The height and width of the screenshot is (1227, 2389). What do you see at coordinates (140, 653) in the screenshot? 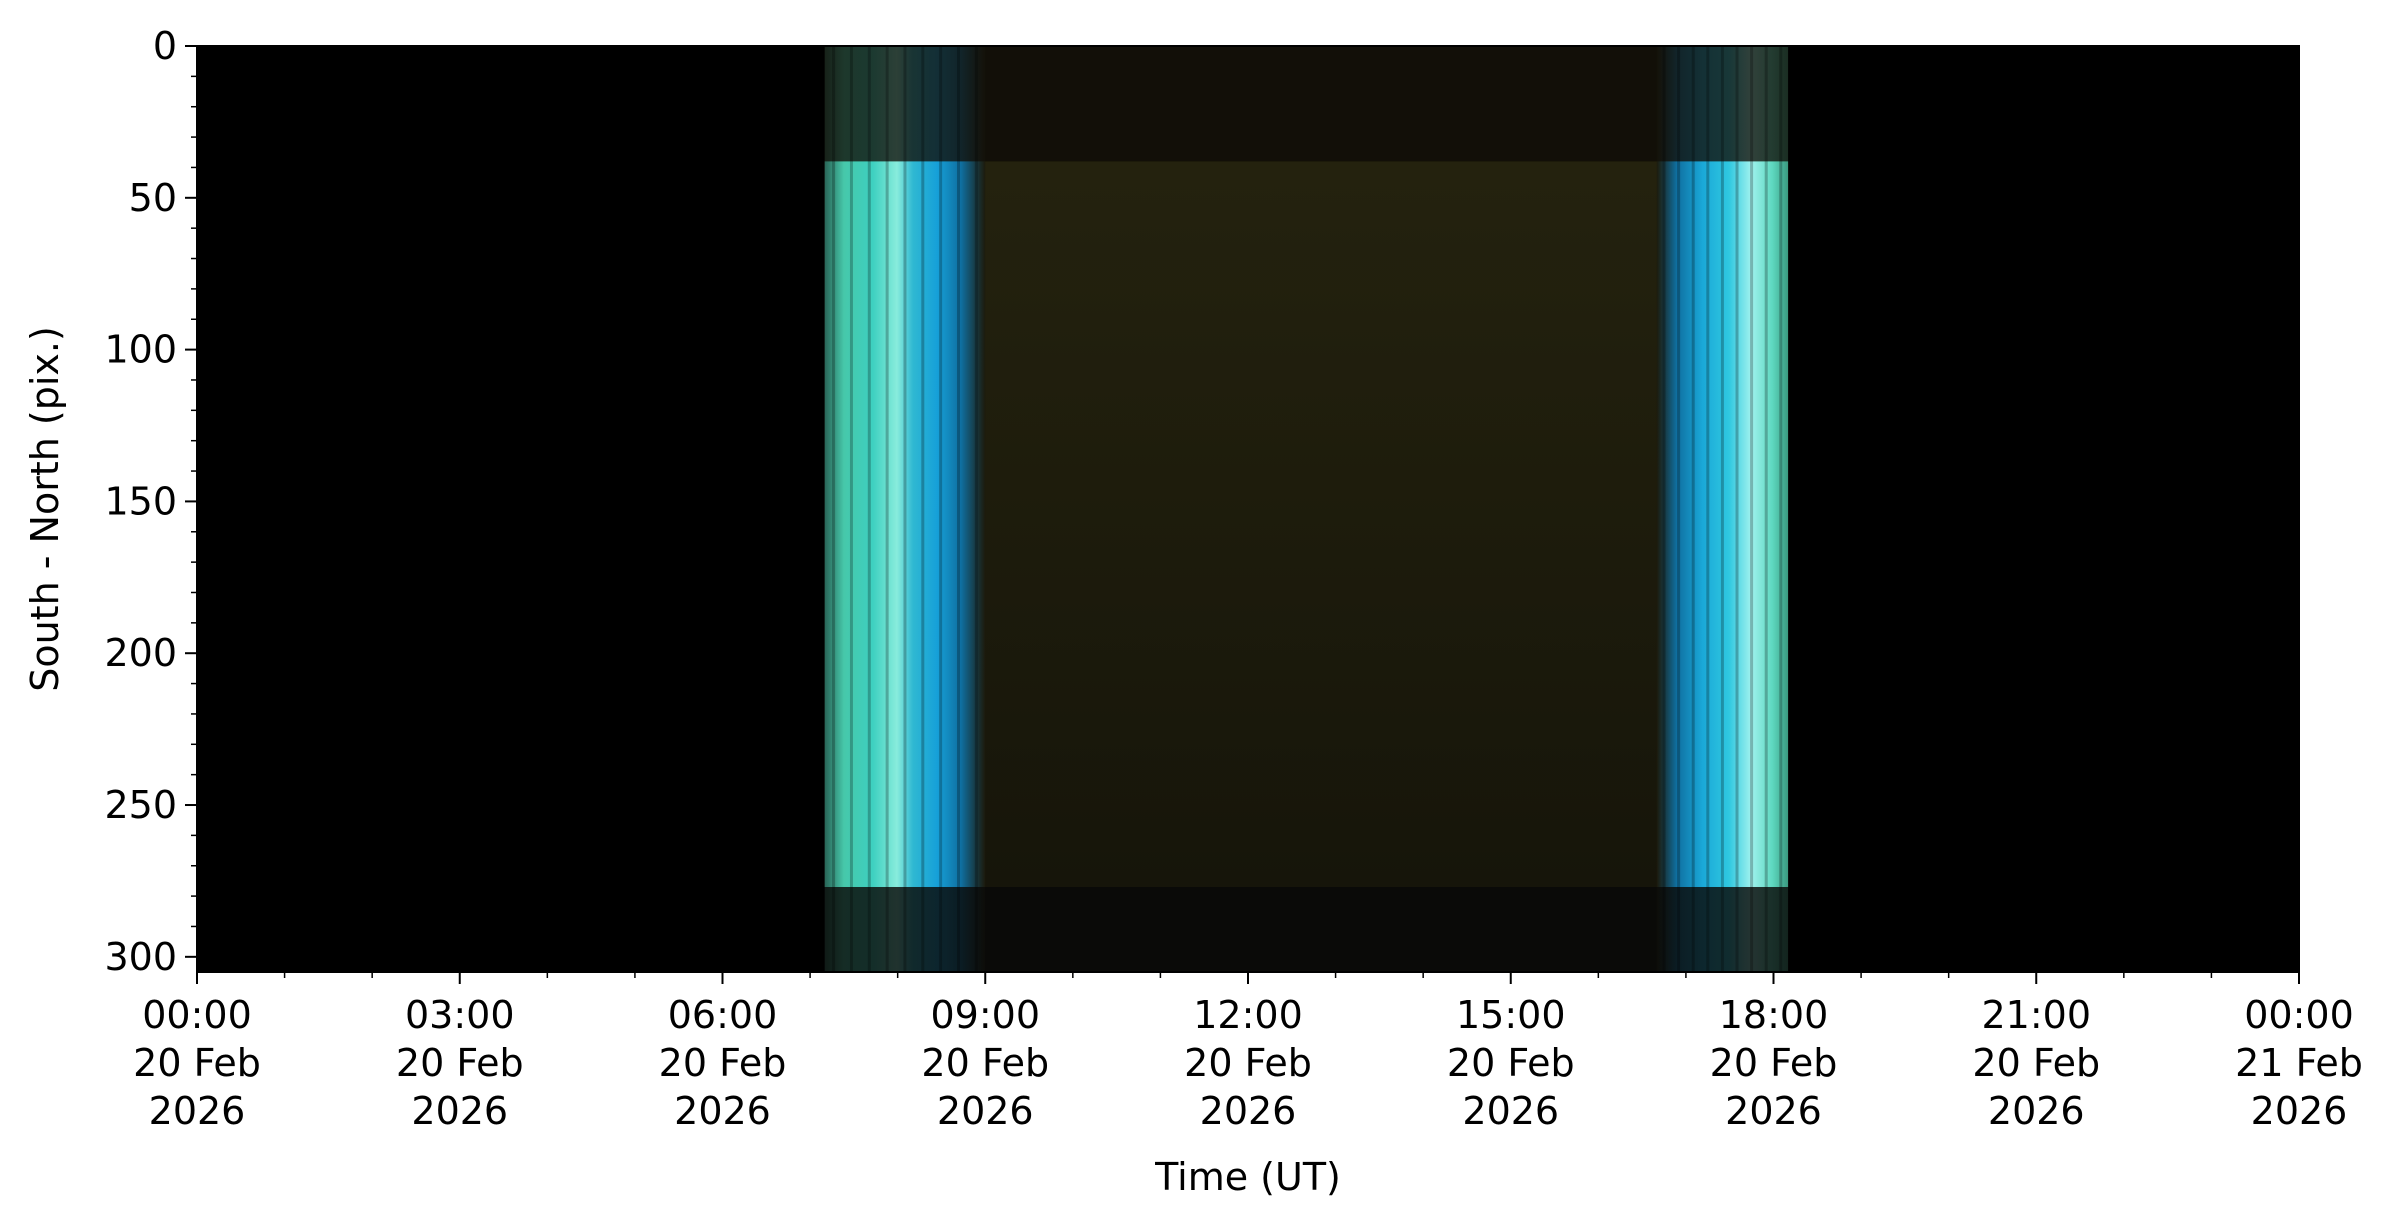
I see `y-tick-label: 200` at bounding box center [140, 653].